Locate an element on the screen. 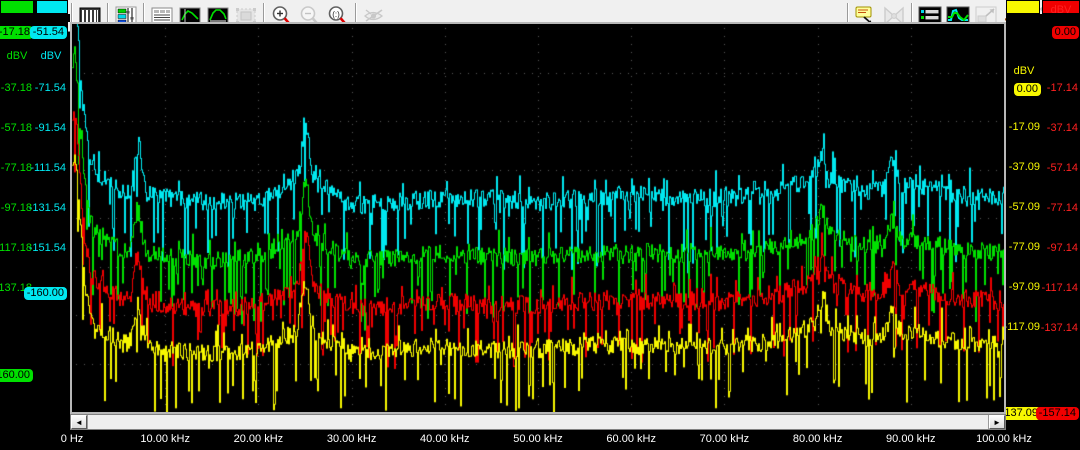 This screenshot has width=1080, height=450. axis-tick-green-0: -37.18 is located at coordinates (16, 88).